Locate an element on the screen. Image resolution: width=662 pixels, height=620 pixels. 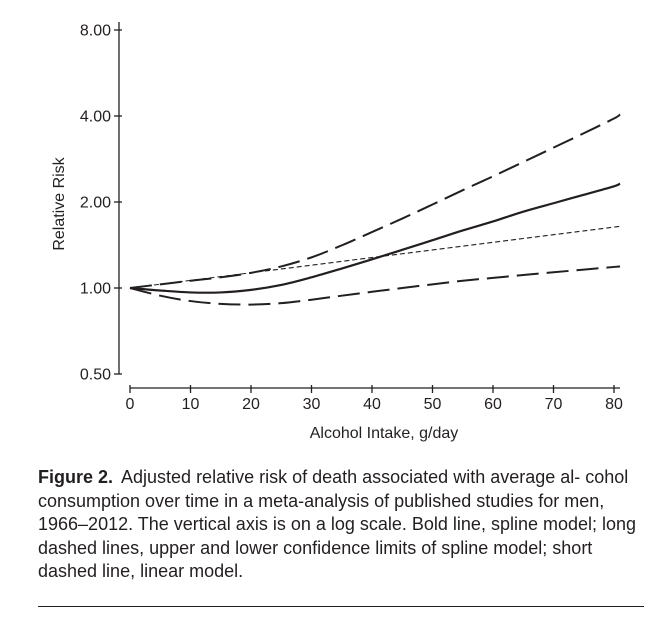
x-tick-label: 40 is located at coordinates (372, 404).